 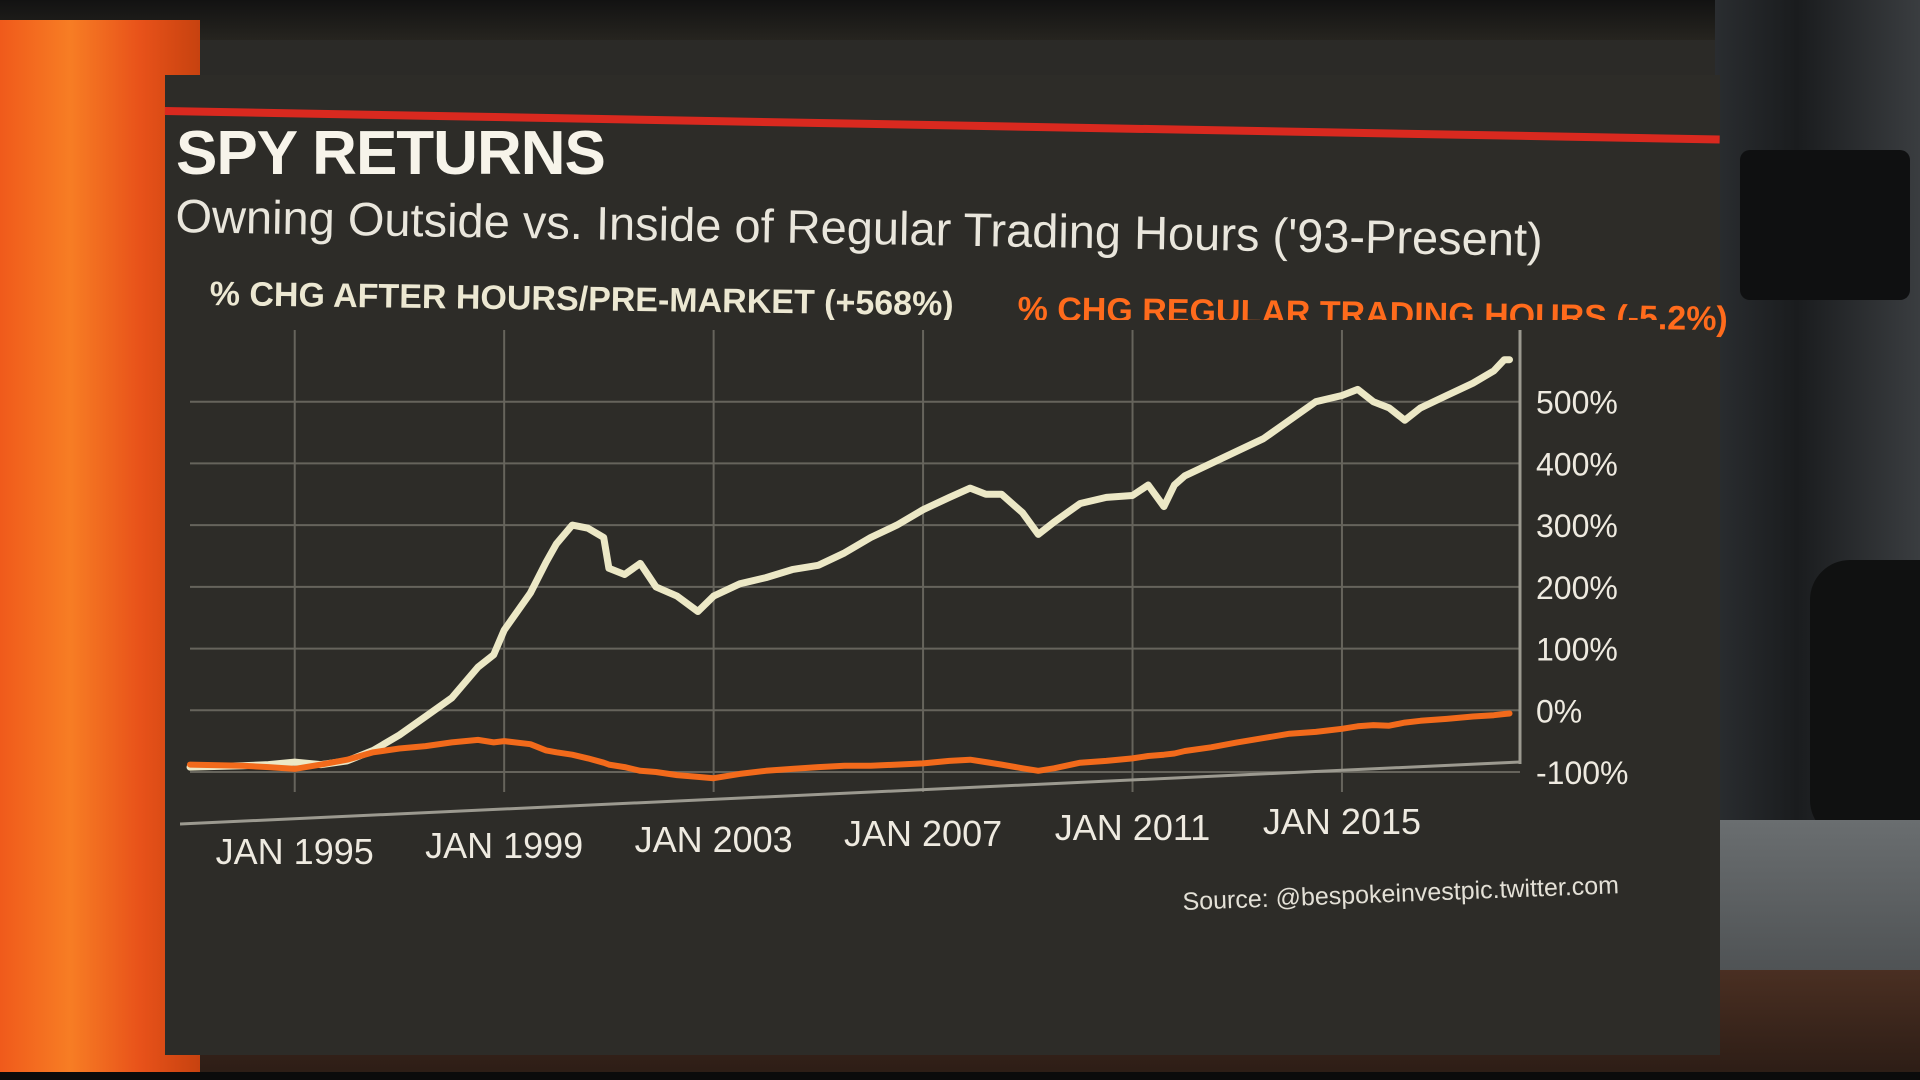 What do you see at coordinates (1559, 711) in the screenshot?
I see `y-tick-label: 0%` at bounding box center [1559, 711].